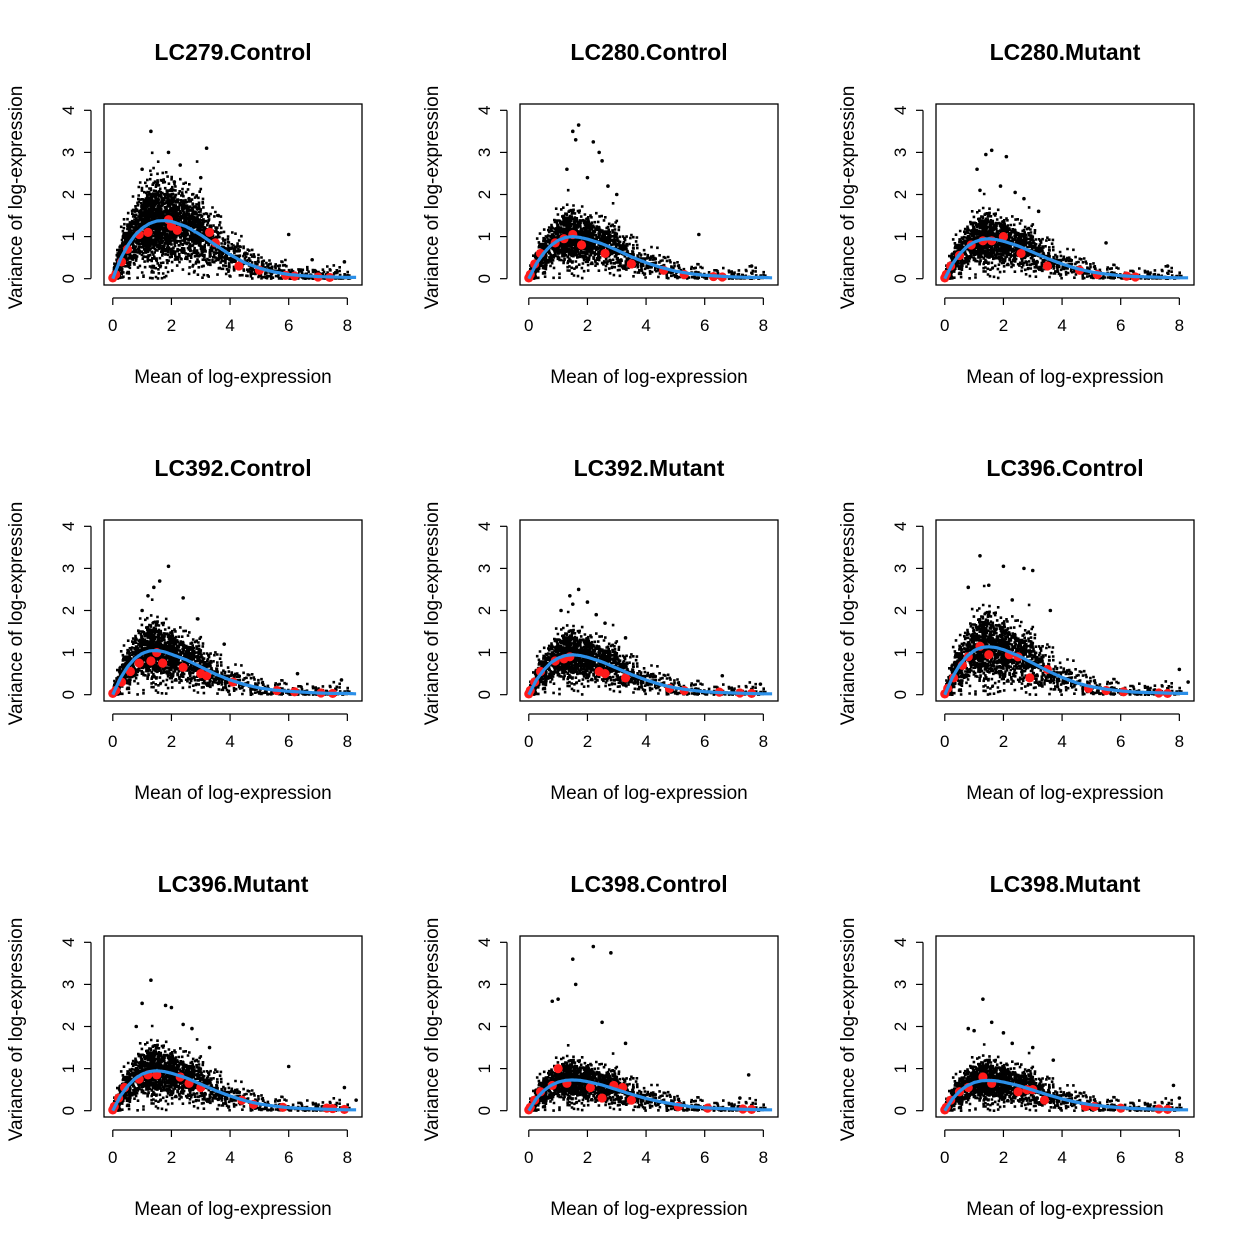 This screenshot has width=1248, height=1248. Describe the element at coordinates (649, 194) in the screenshot. I see `plot-frame` at that location.